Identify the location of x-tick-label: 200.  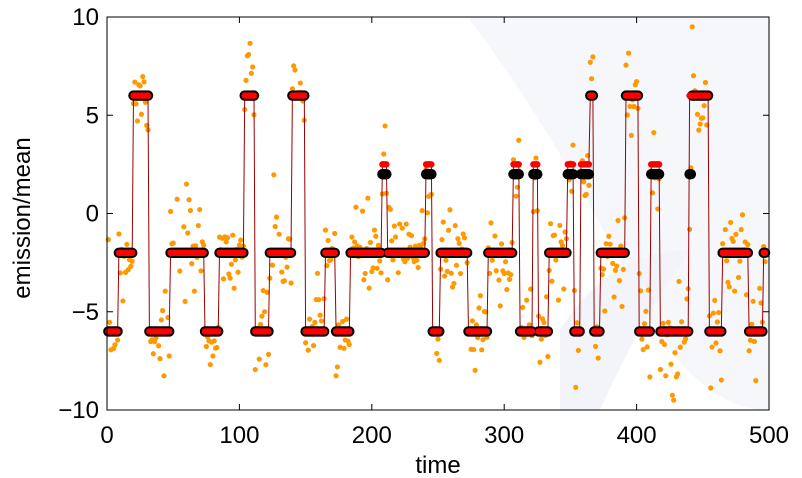
(372, 435).